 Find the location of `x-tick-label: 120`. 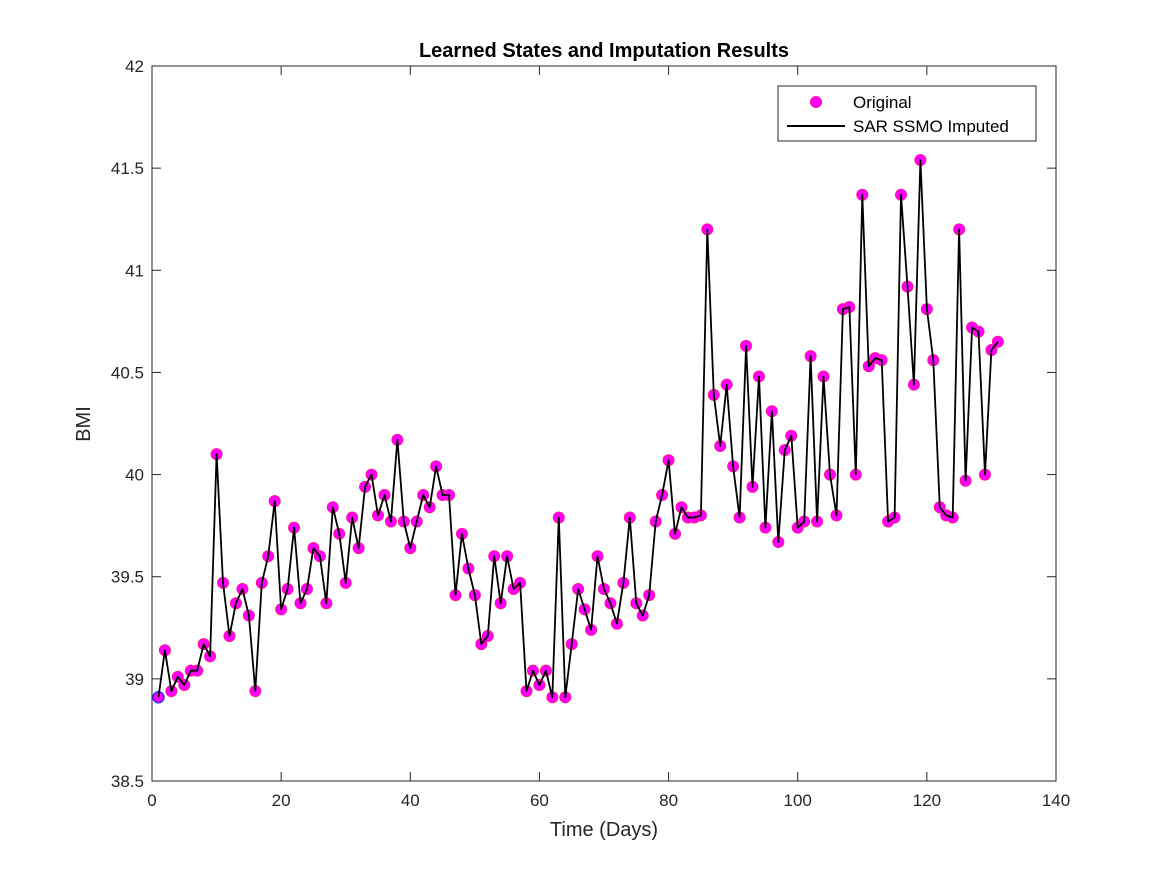

x-tick-label: 120 is located at coordinates (927, 800).